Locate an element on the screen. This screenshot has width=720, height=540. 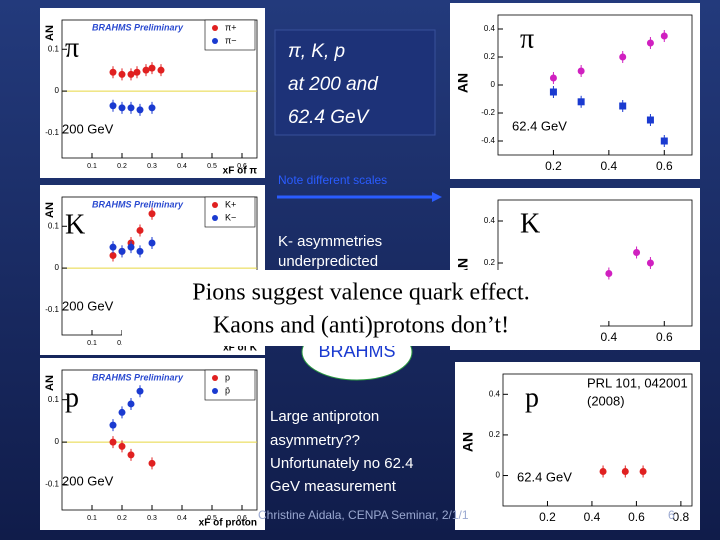
legend-label: p is located at coordinates (227, 377).